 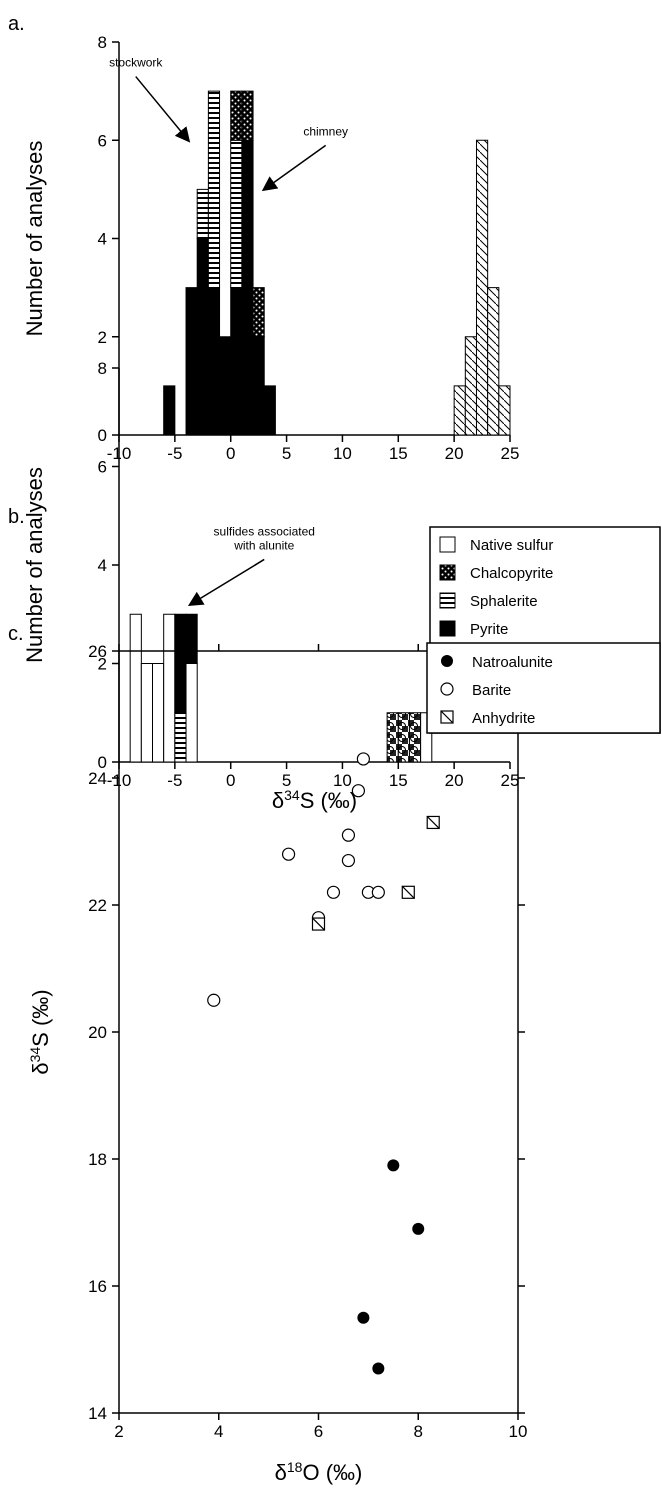 I want to click on panel-label: b., so click(x=16, y=517).